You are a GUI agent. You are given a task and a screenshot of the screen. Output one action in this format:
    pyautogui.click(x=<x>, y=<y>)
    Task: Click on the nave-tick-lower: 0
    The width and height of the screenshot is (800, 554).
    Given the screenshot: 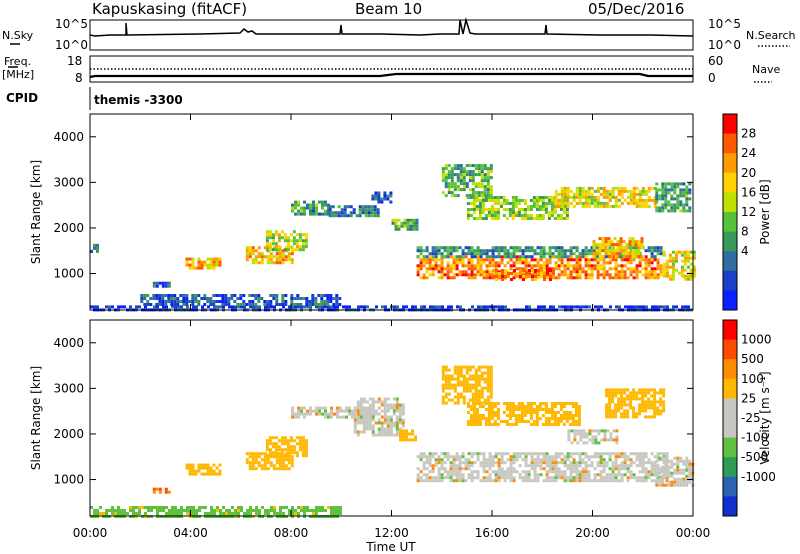 What is the action you would take?
    pyautogui.click(x=712, y=78)
    